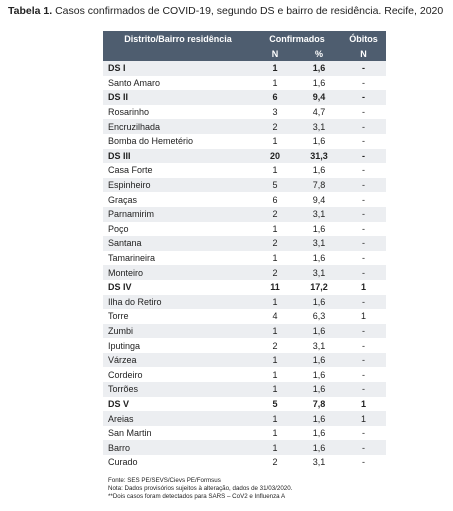  Describe the element at coordinates (244, 404) in the screenshot. I see `district-row: DS V 5 7,8 1` at that location.